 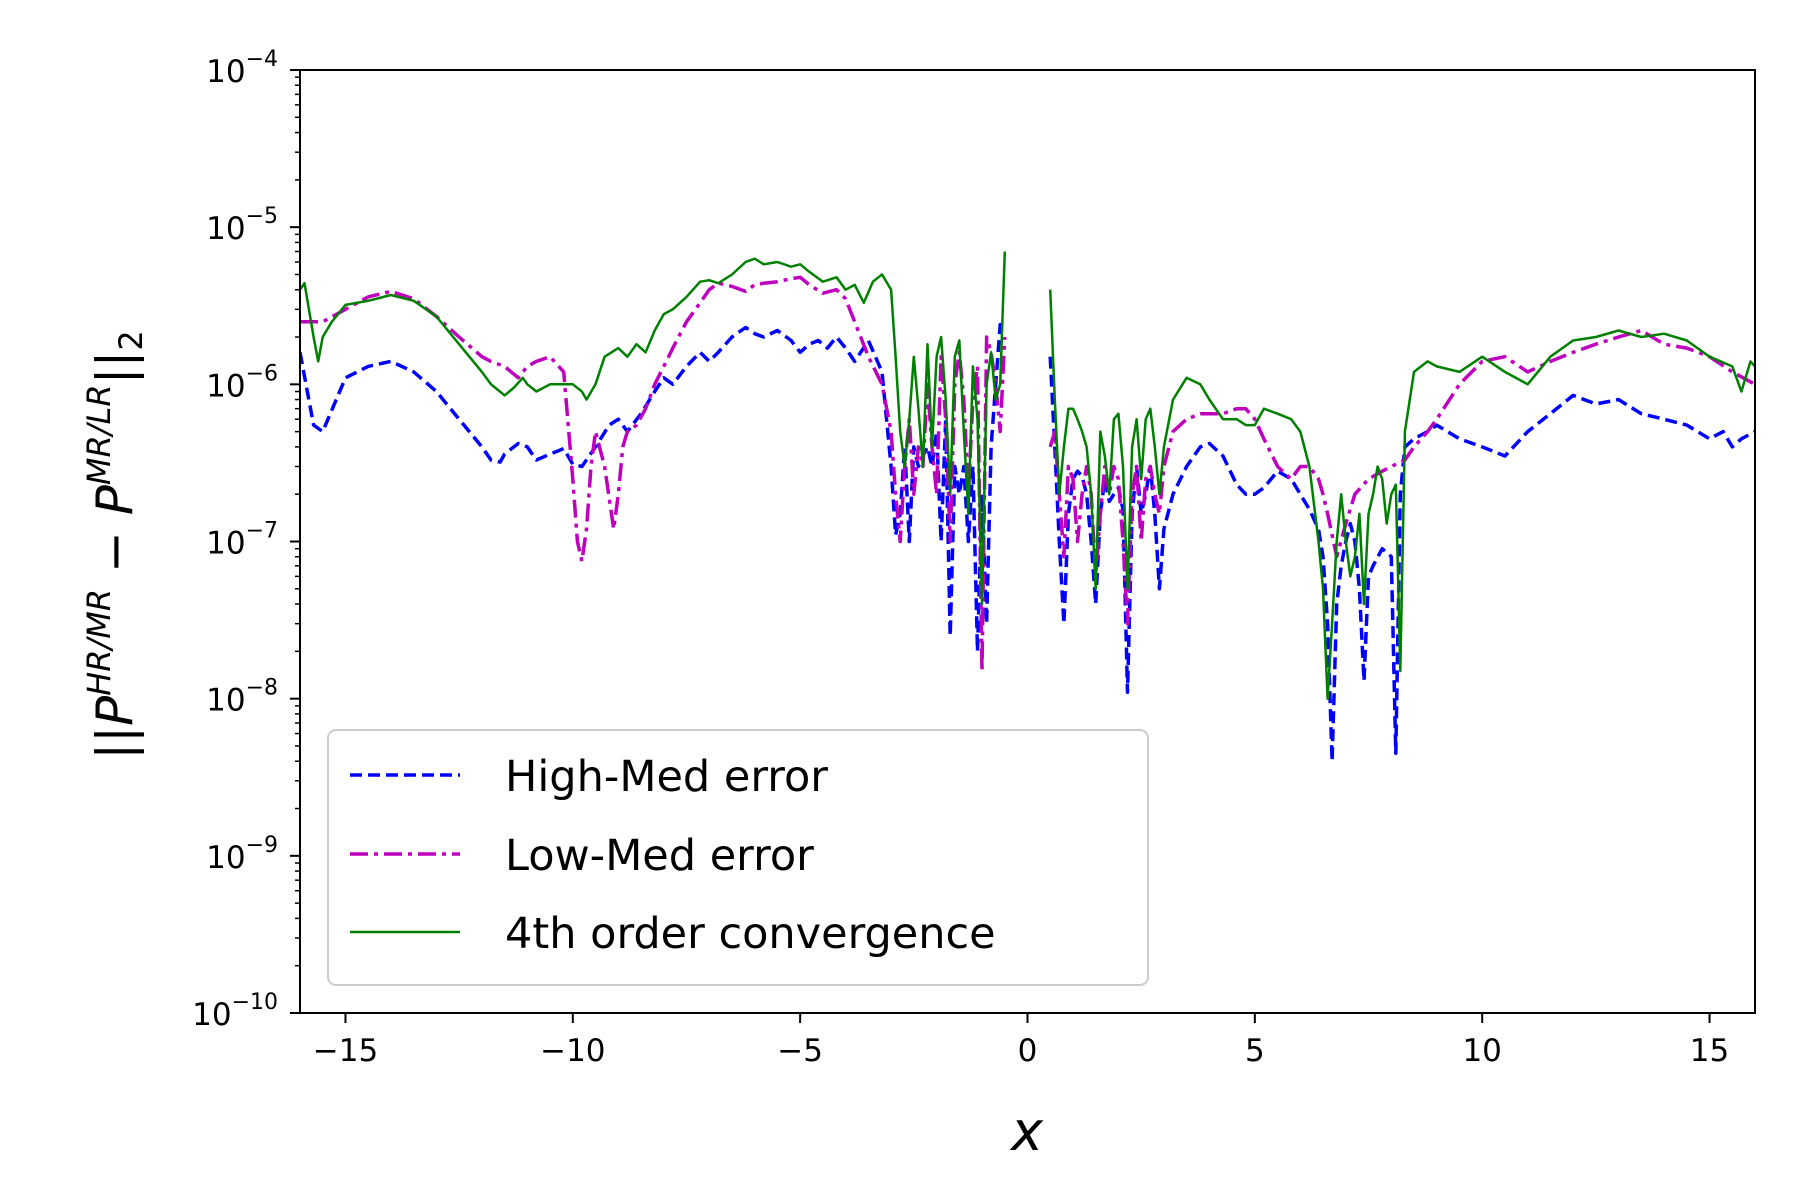 What do you see at coordinates (1255, 1051) in the screenshot?
I see `x-tick-label: 5` at bounding box center [1255, 1051].